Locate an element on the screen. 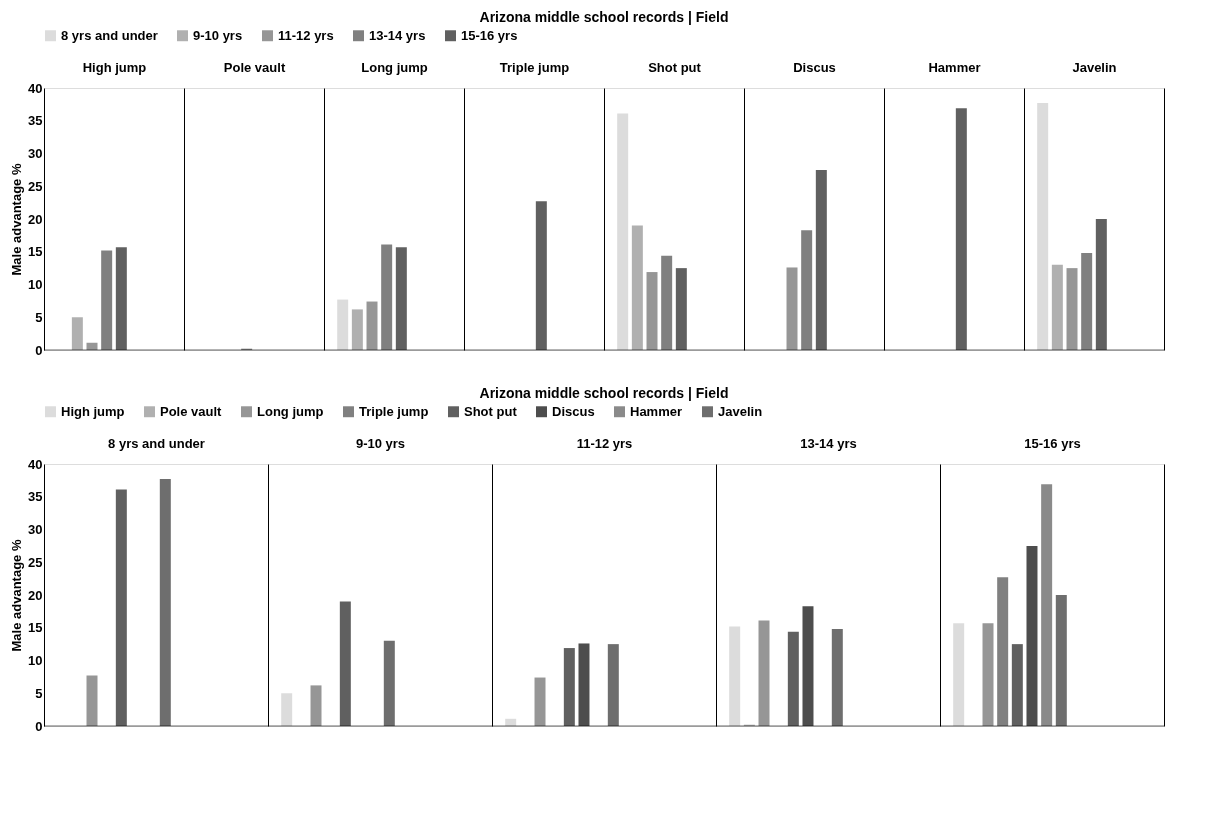 The width and height of the screenshot is (1215, 830). x-tick-label: 11-12 yrs is located at coordinates (604, 443).